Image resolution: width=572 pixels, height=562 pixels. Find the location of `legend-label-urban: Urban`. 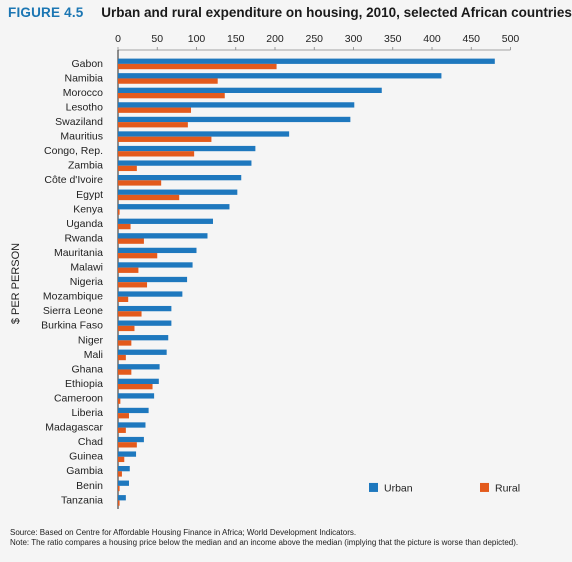

legend-label-urban: Urban is located at coordinates (398, 488).